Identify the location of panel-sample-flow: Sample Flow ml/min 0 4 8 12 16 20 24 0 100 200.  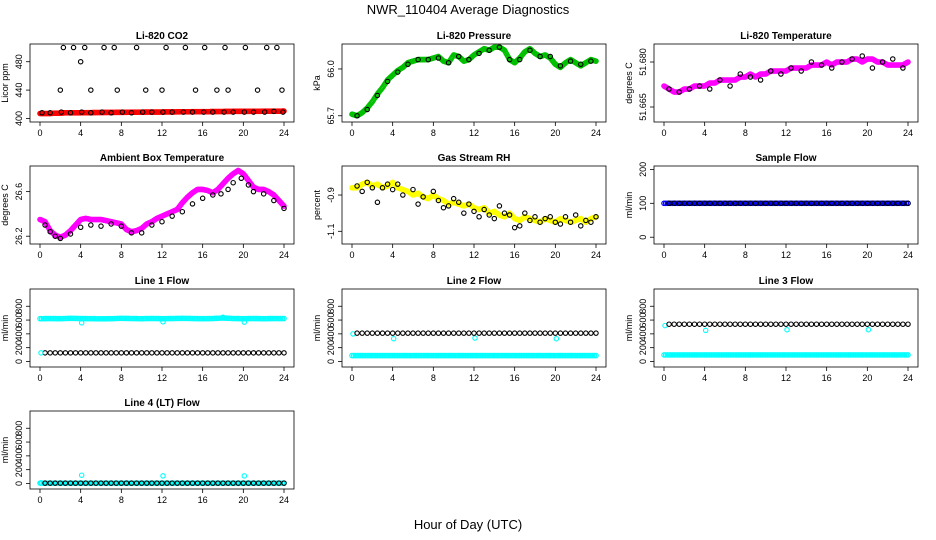
(771, 206).